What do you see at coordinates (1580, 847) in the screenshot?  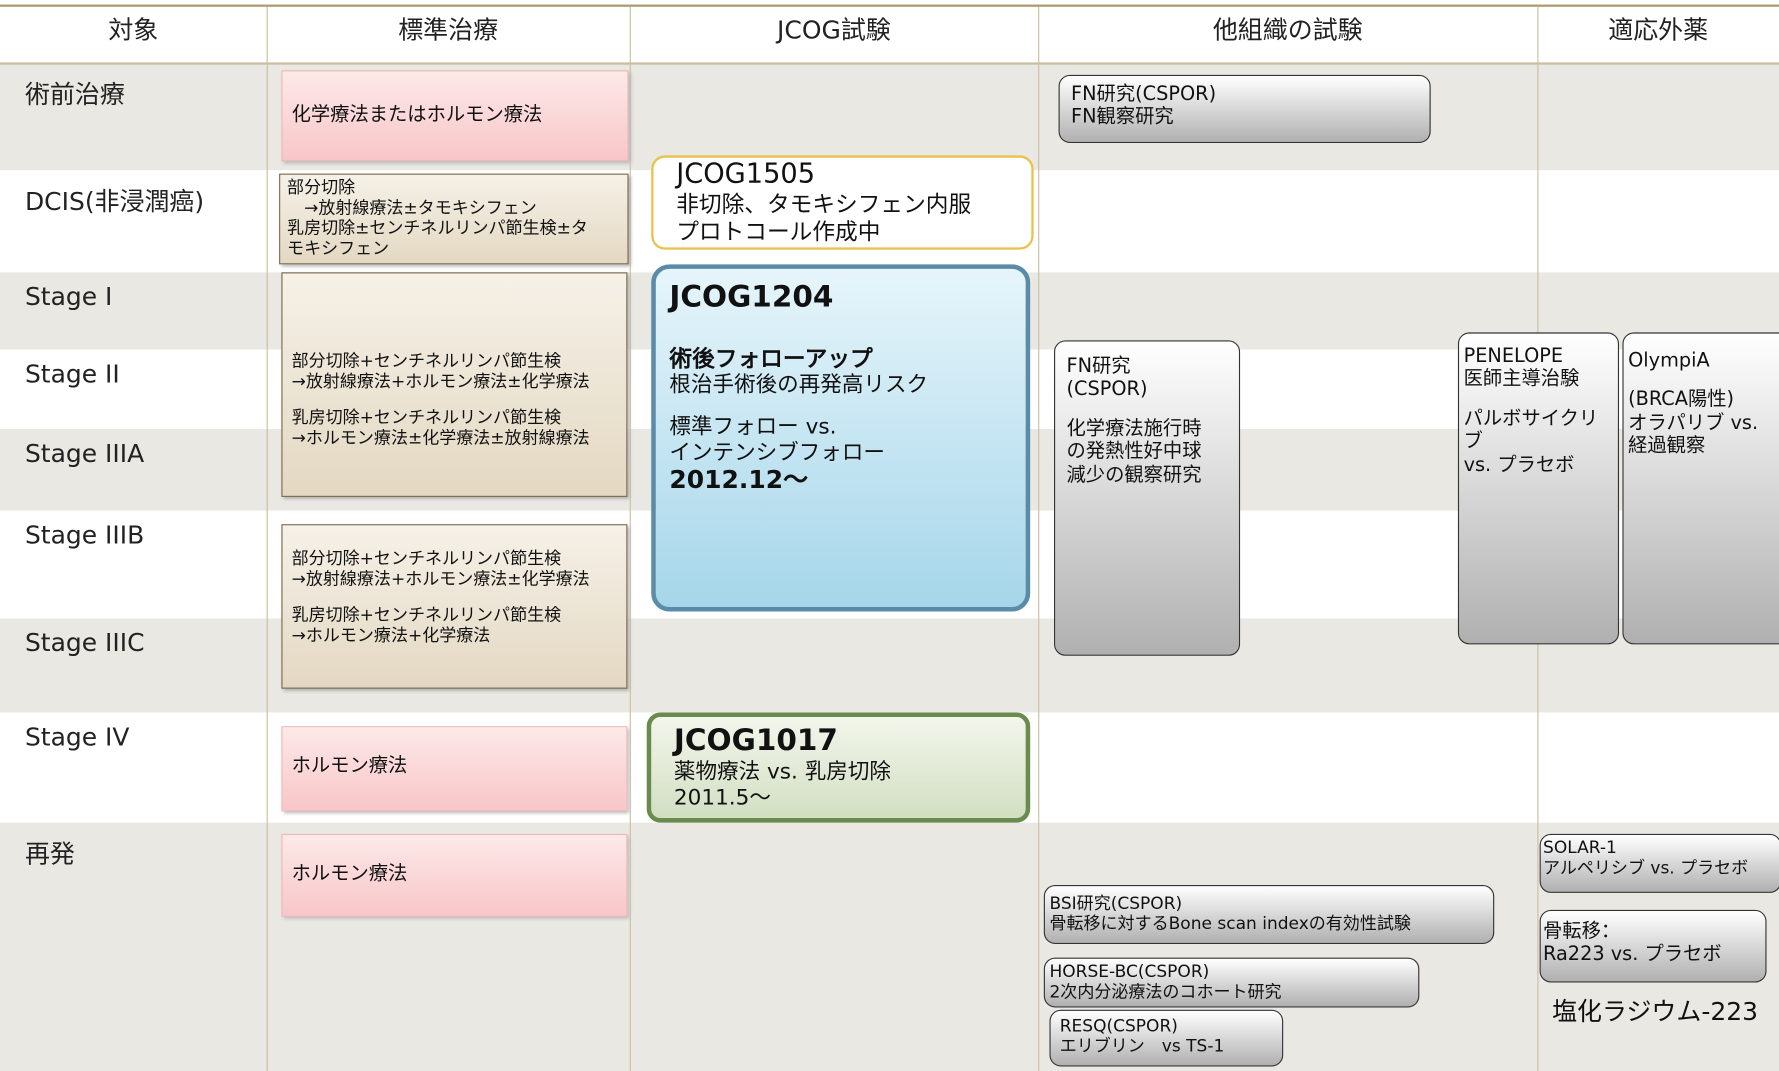 I see `text-line: SOLAR-1` at bounding box center [1580, 847].